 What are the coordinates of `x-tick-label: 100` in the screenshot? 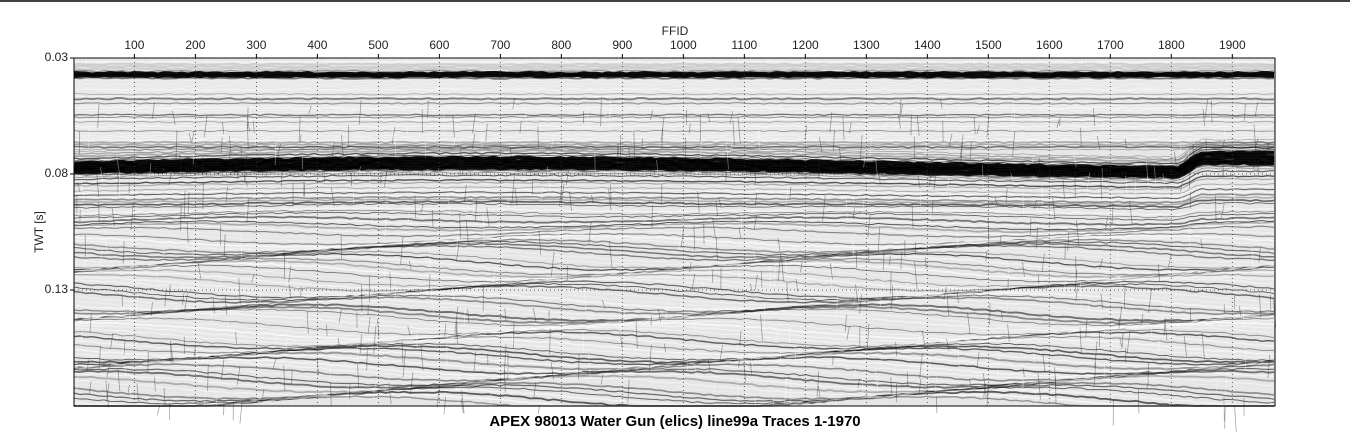 It's located at (134, 45).